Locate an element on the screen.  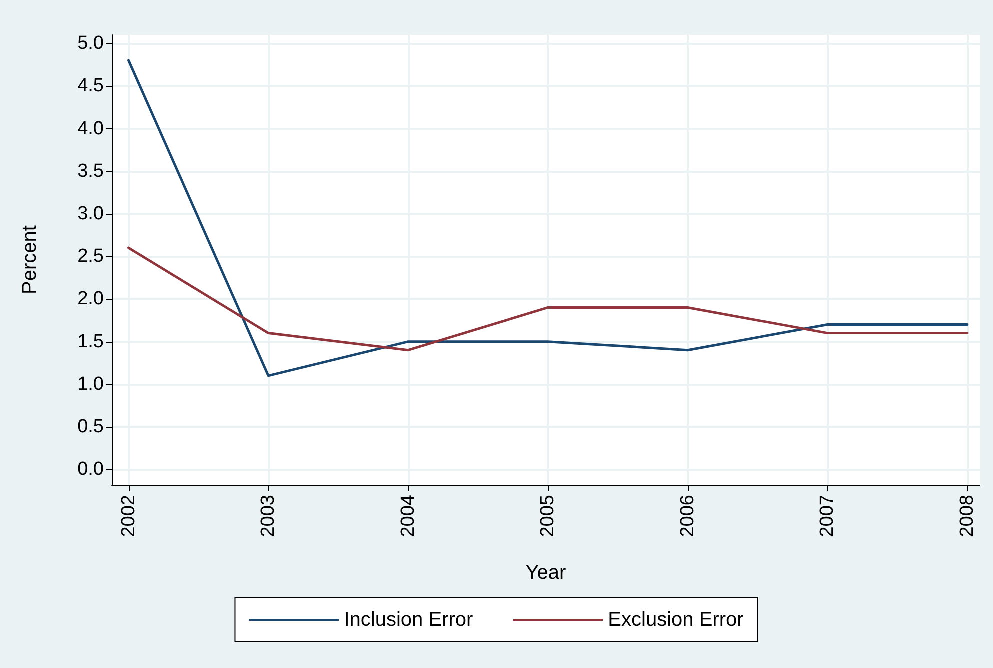
legend-label: Inclusion Error is located at coordinates (409, 620).